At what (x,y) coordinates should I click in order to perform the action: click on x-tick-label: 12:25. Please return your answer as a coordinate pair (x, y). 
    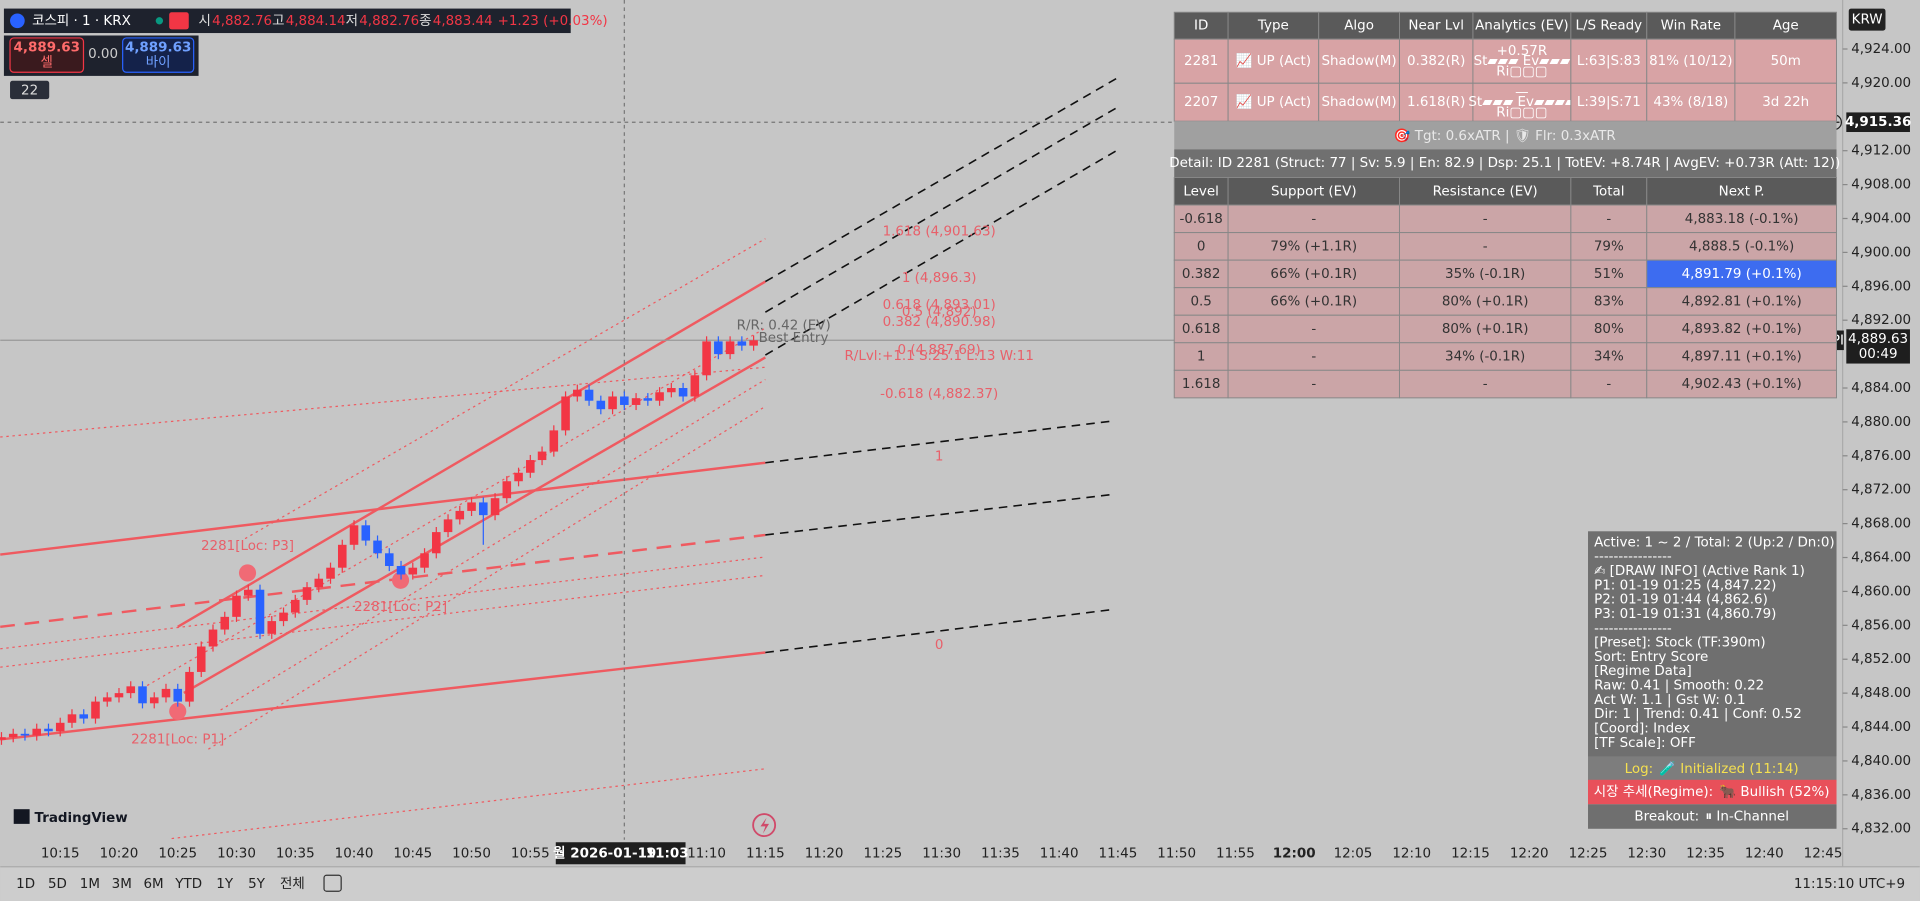
    Looking at the image, I should click on (1588, 853).